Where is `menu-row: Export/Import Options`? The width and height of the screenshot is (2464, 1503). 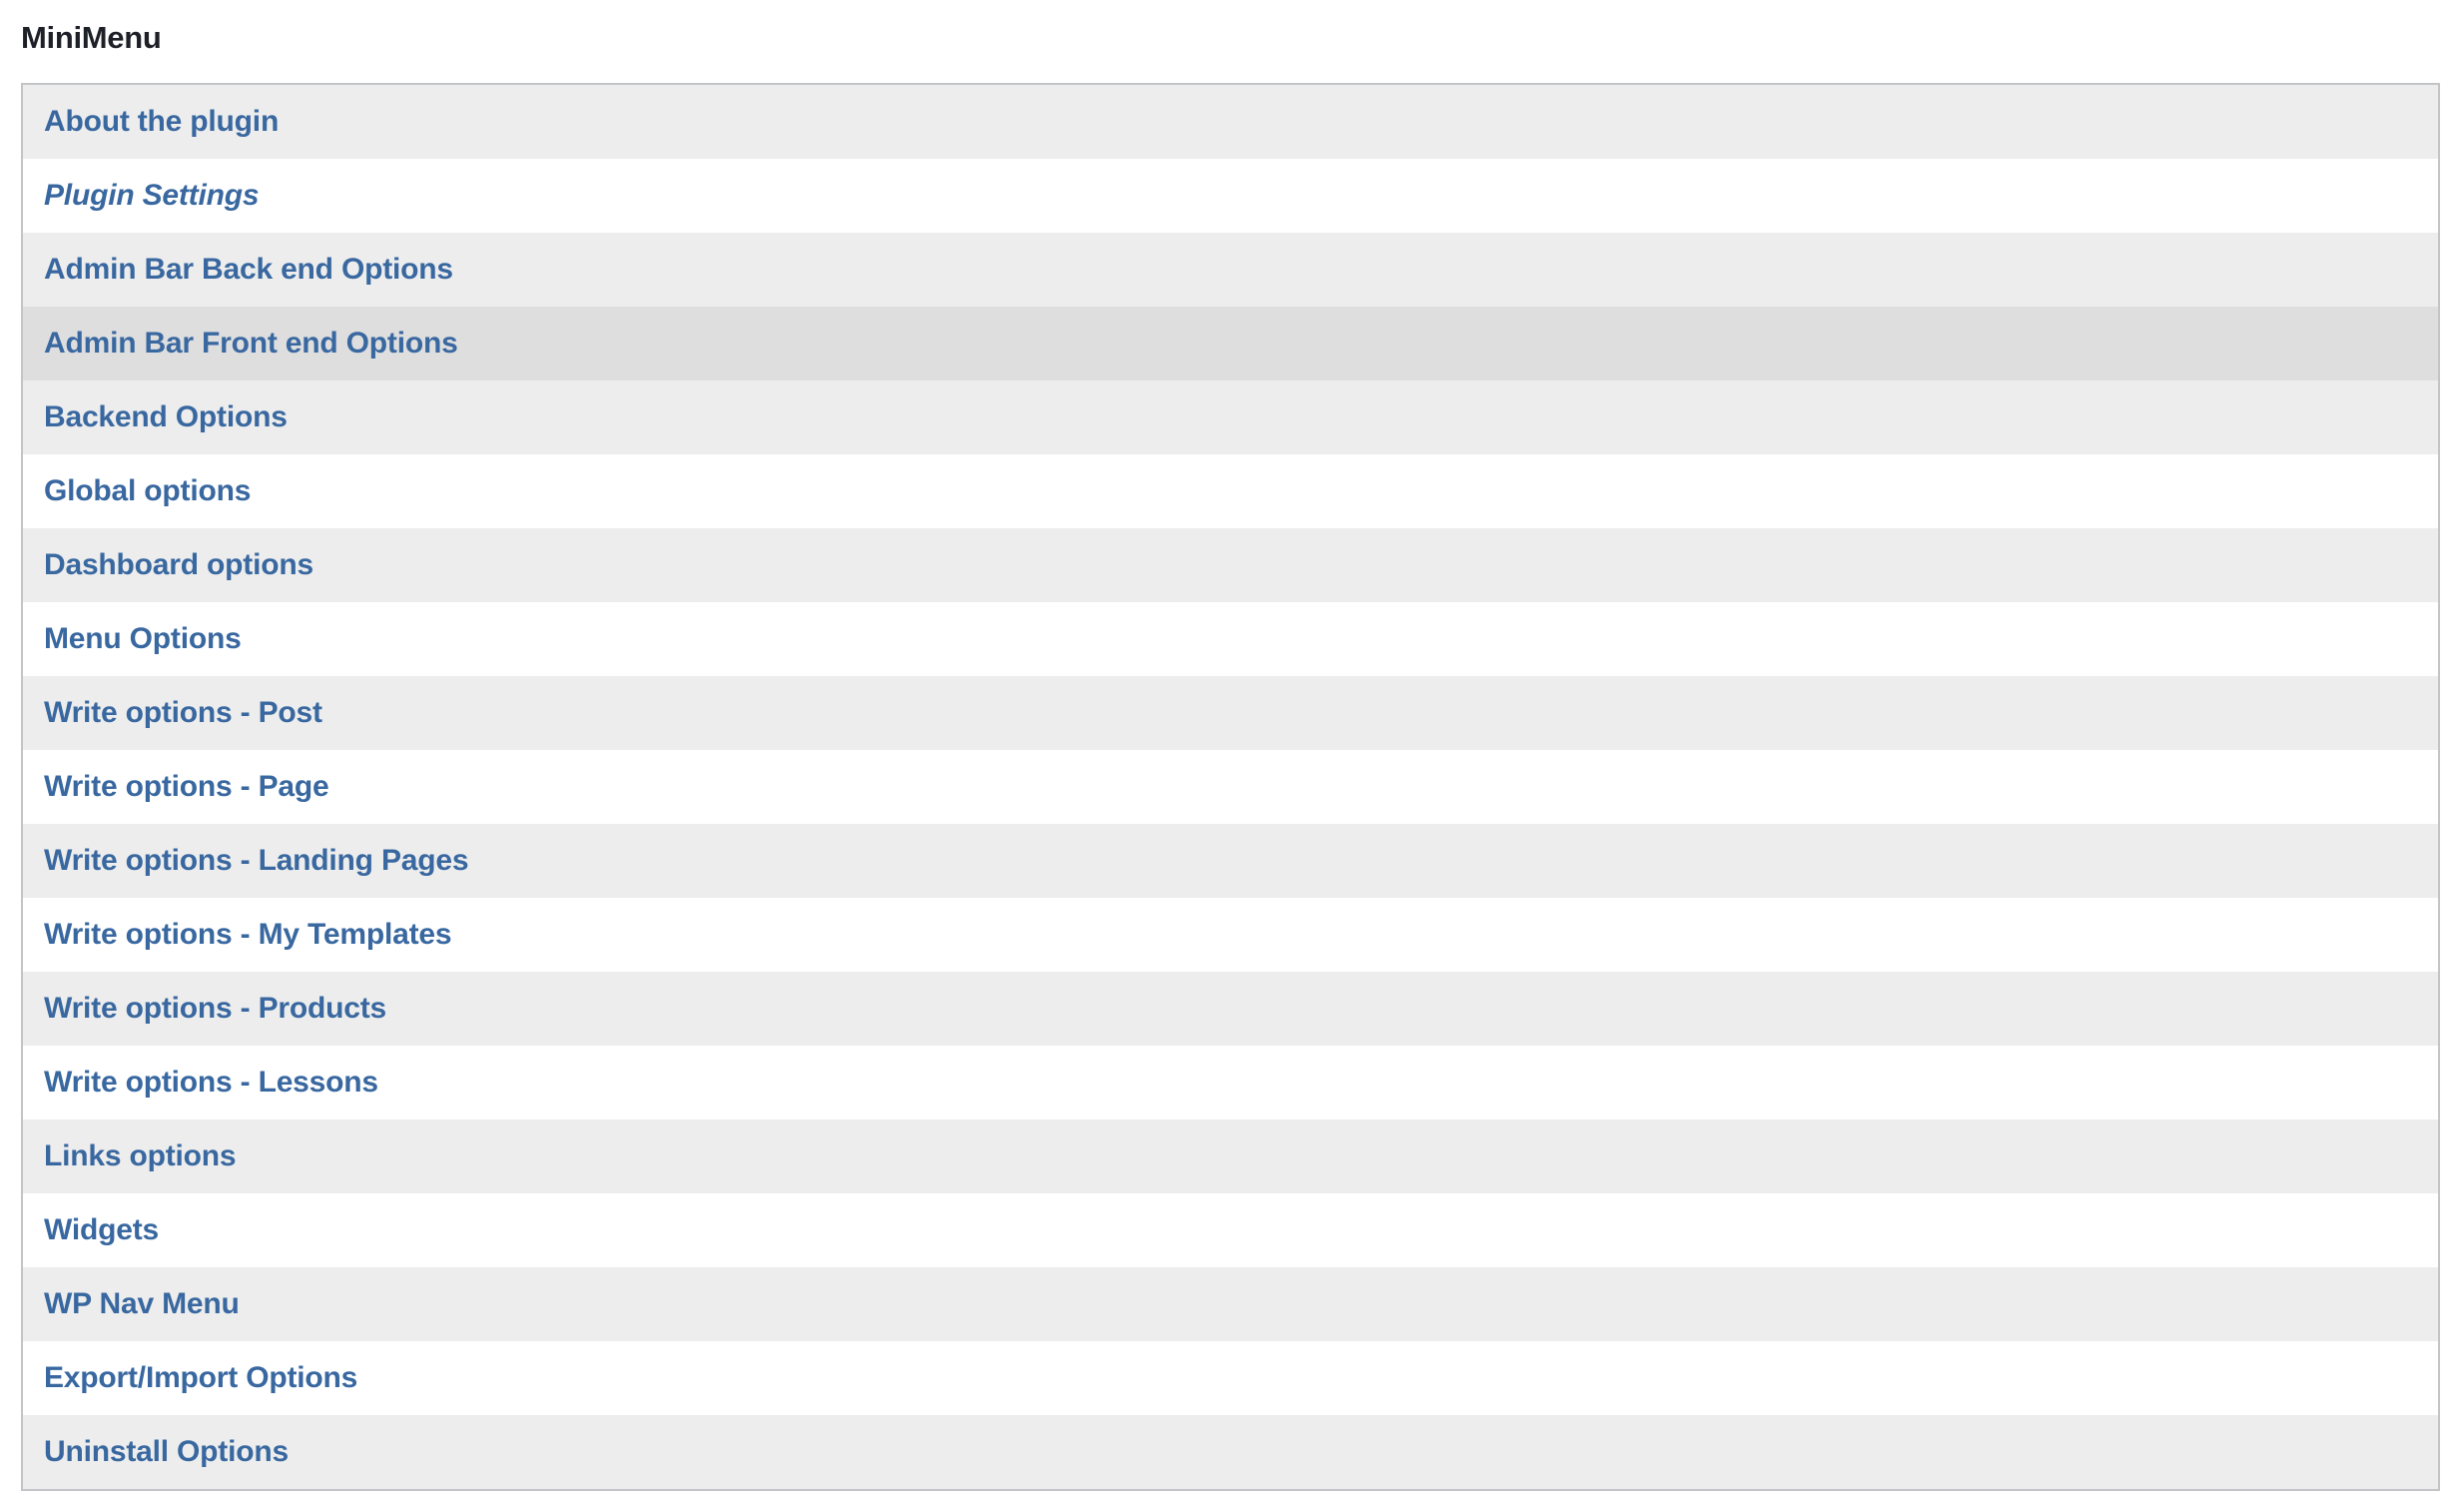 menu-row: Export/Import Options is located at coordinates (1230, 1378).